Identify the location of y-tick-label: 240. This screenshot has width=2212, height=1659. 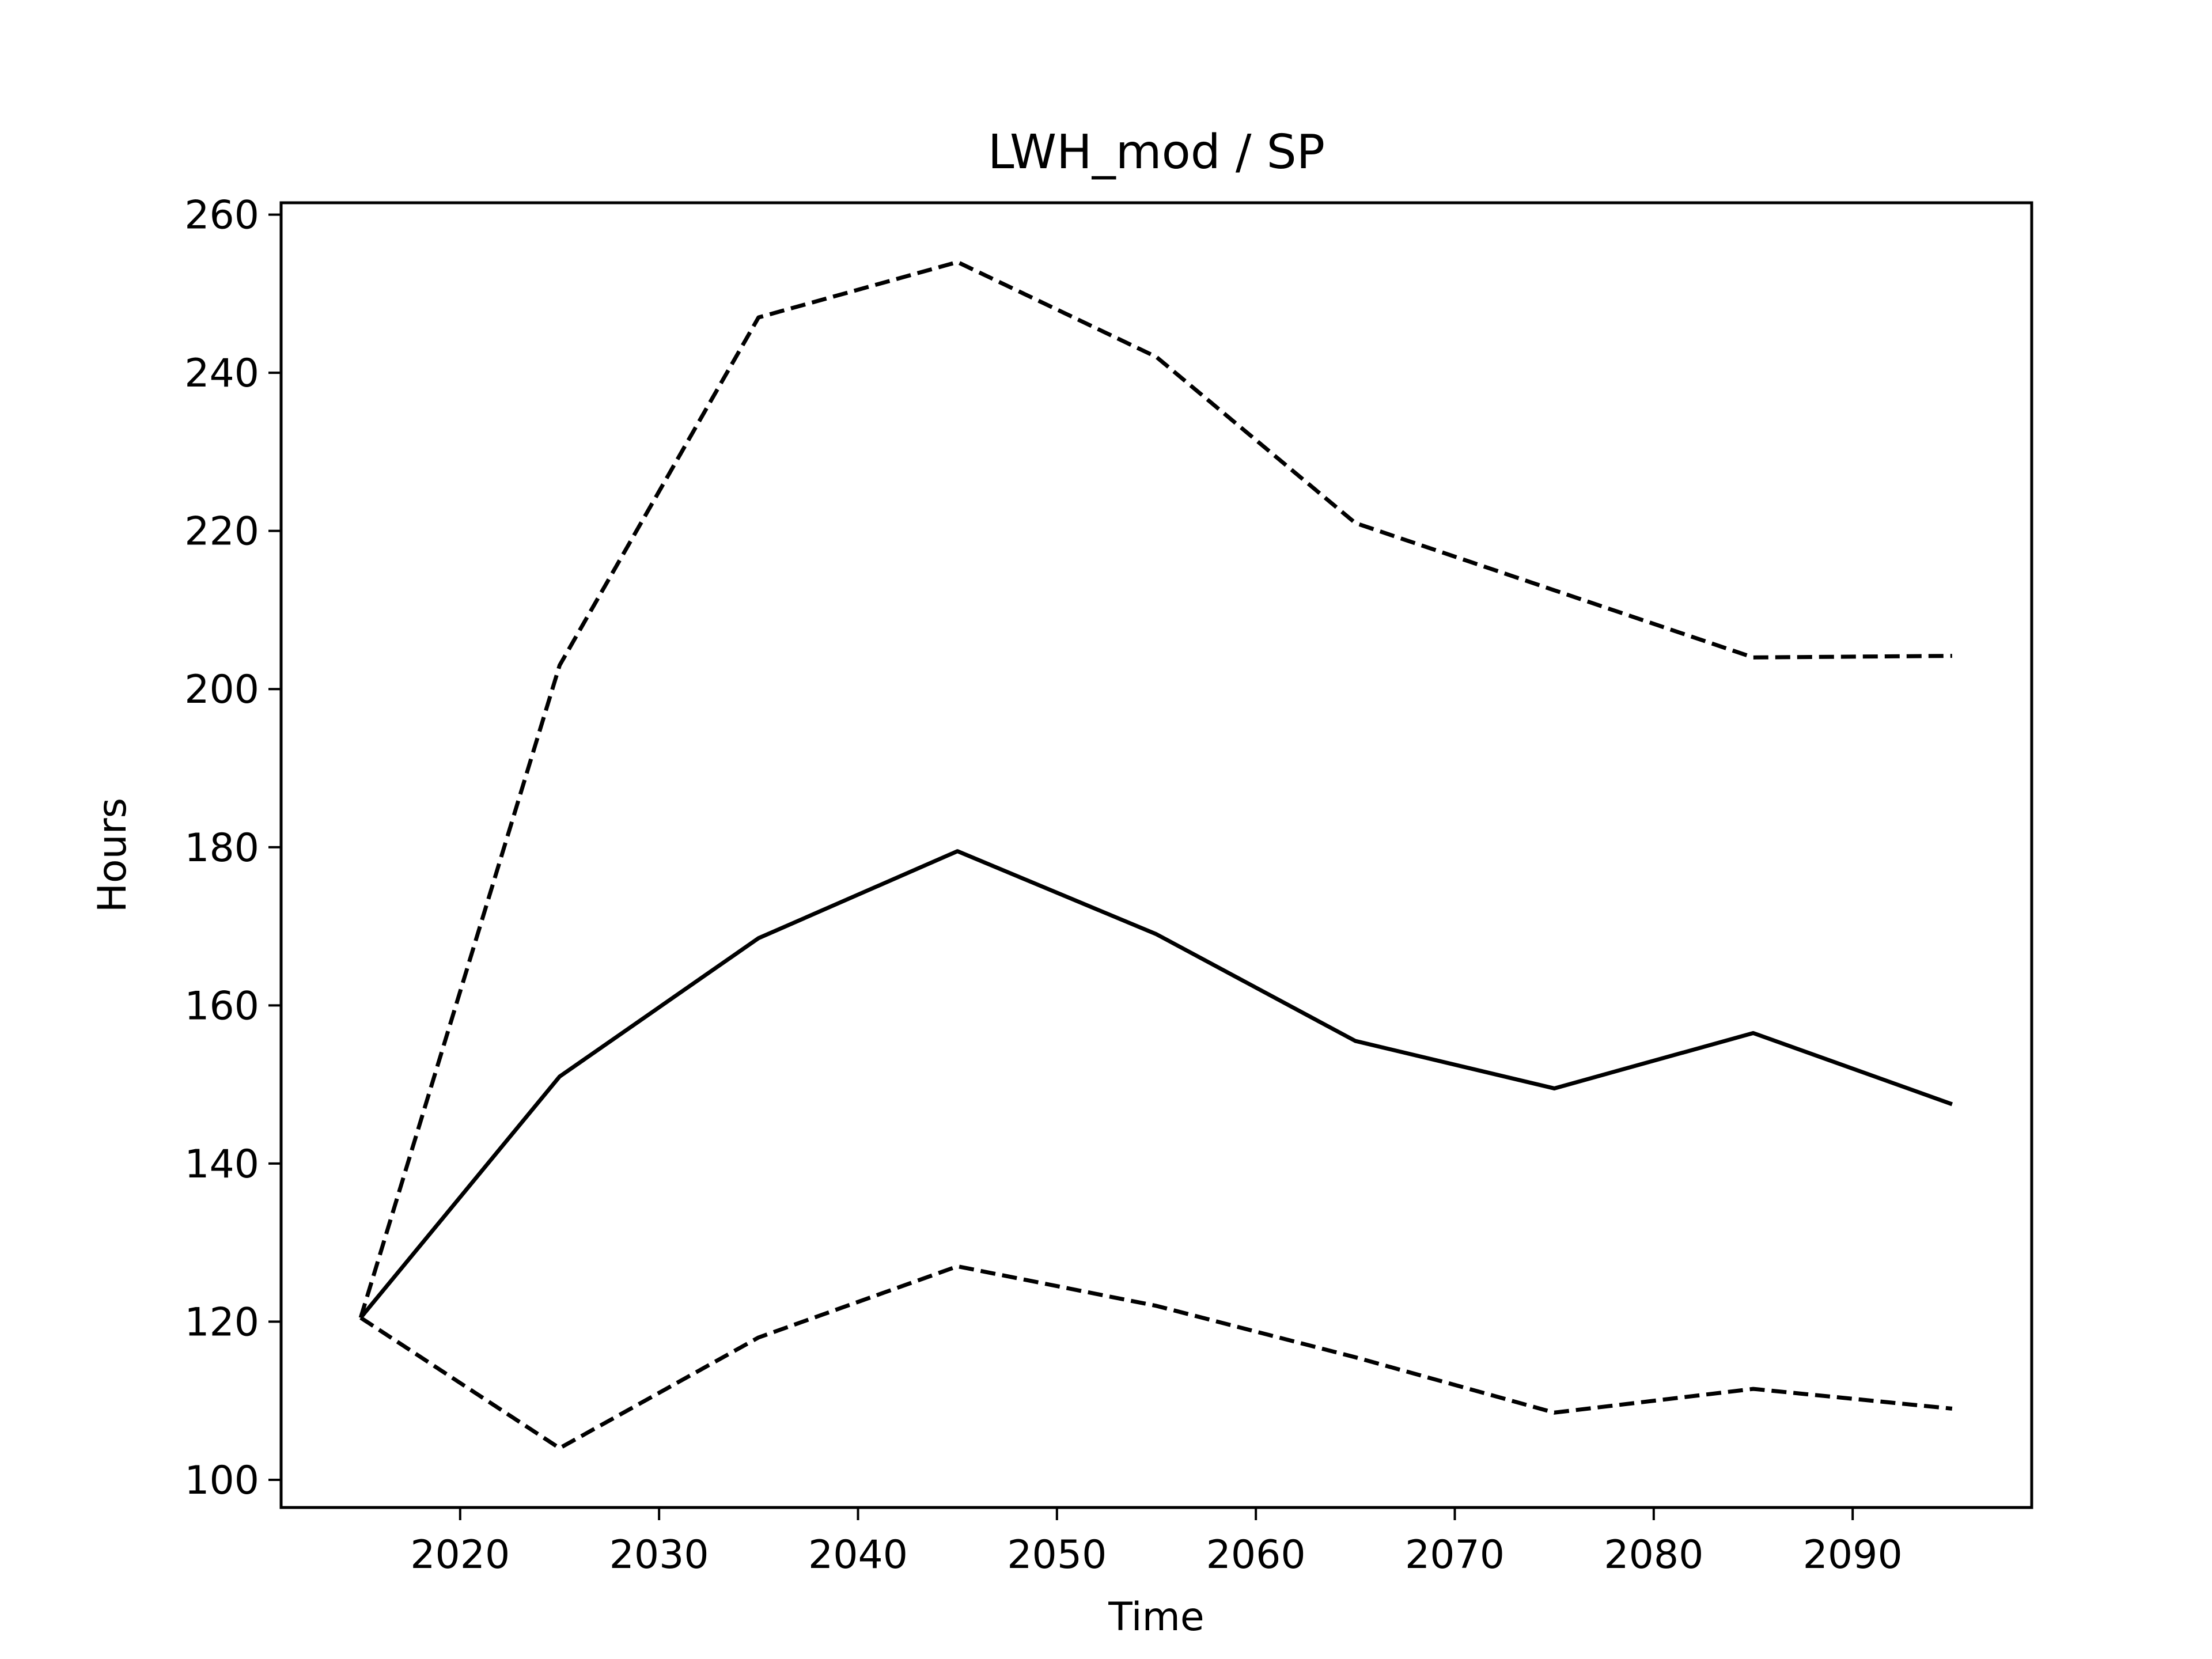
(221, 373).